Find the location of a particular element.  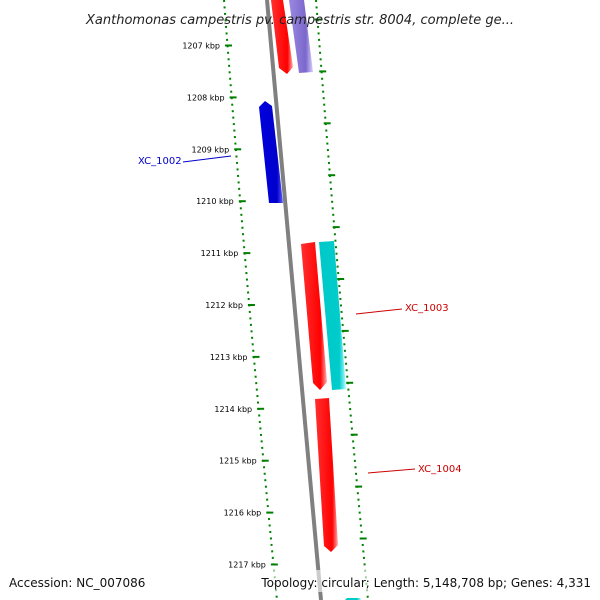

tick-label: 1216 kbp is located at coordinates (243, 513).